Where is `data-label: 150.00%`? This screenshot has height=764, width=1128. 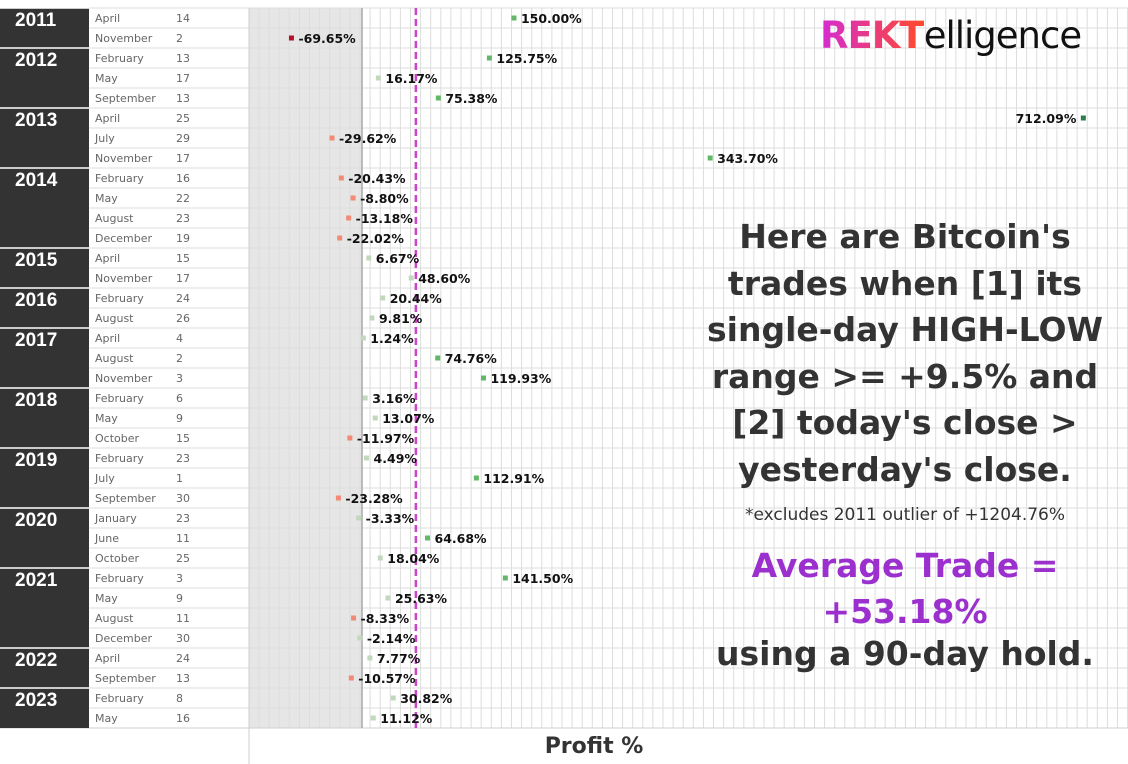
data-label: 150.00% is located at coordinates (551, 18).